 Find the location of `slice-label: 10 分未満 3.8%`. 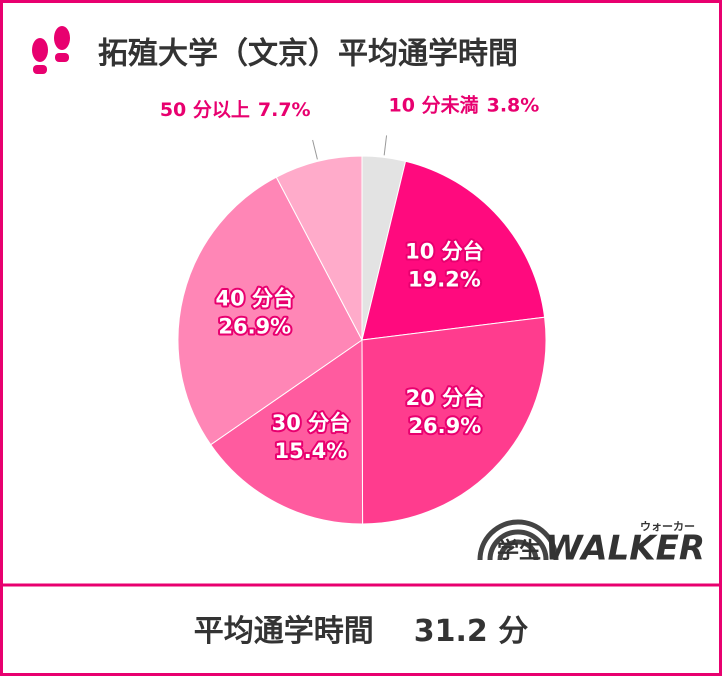

slice-label: 10 分未満 3.8% is located at coordinates (464, 104).